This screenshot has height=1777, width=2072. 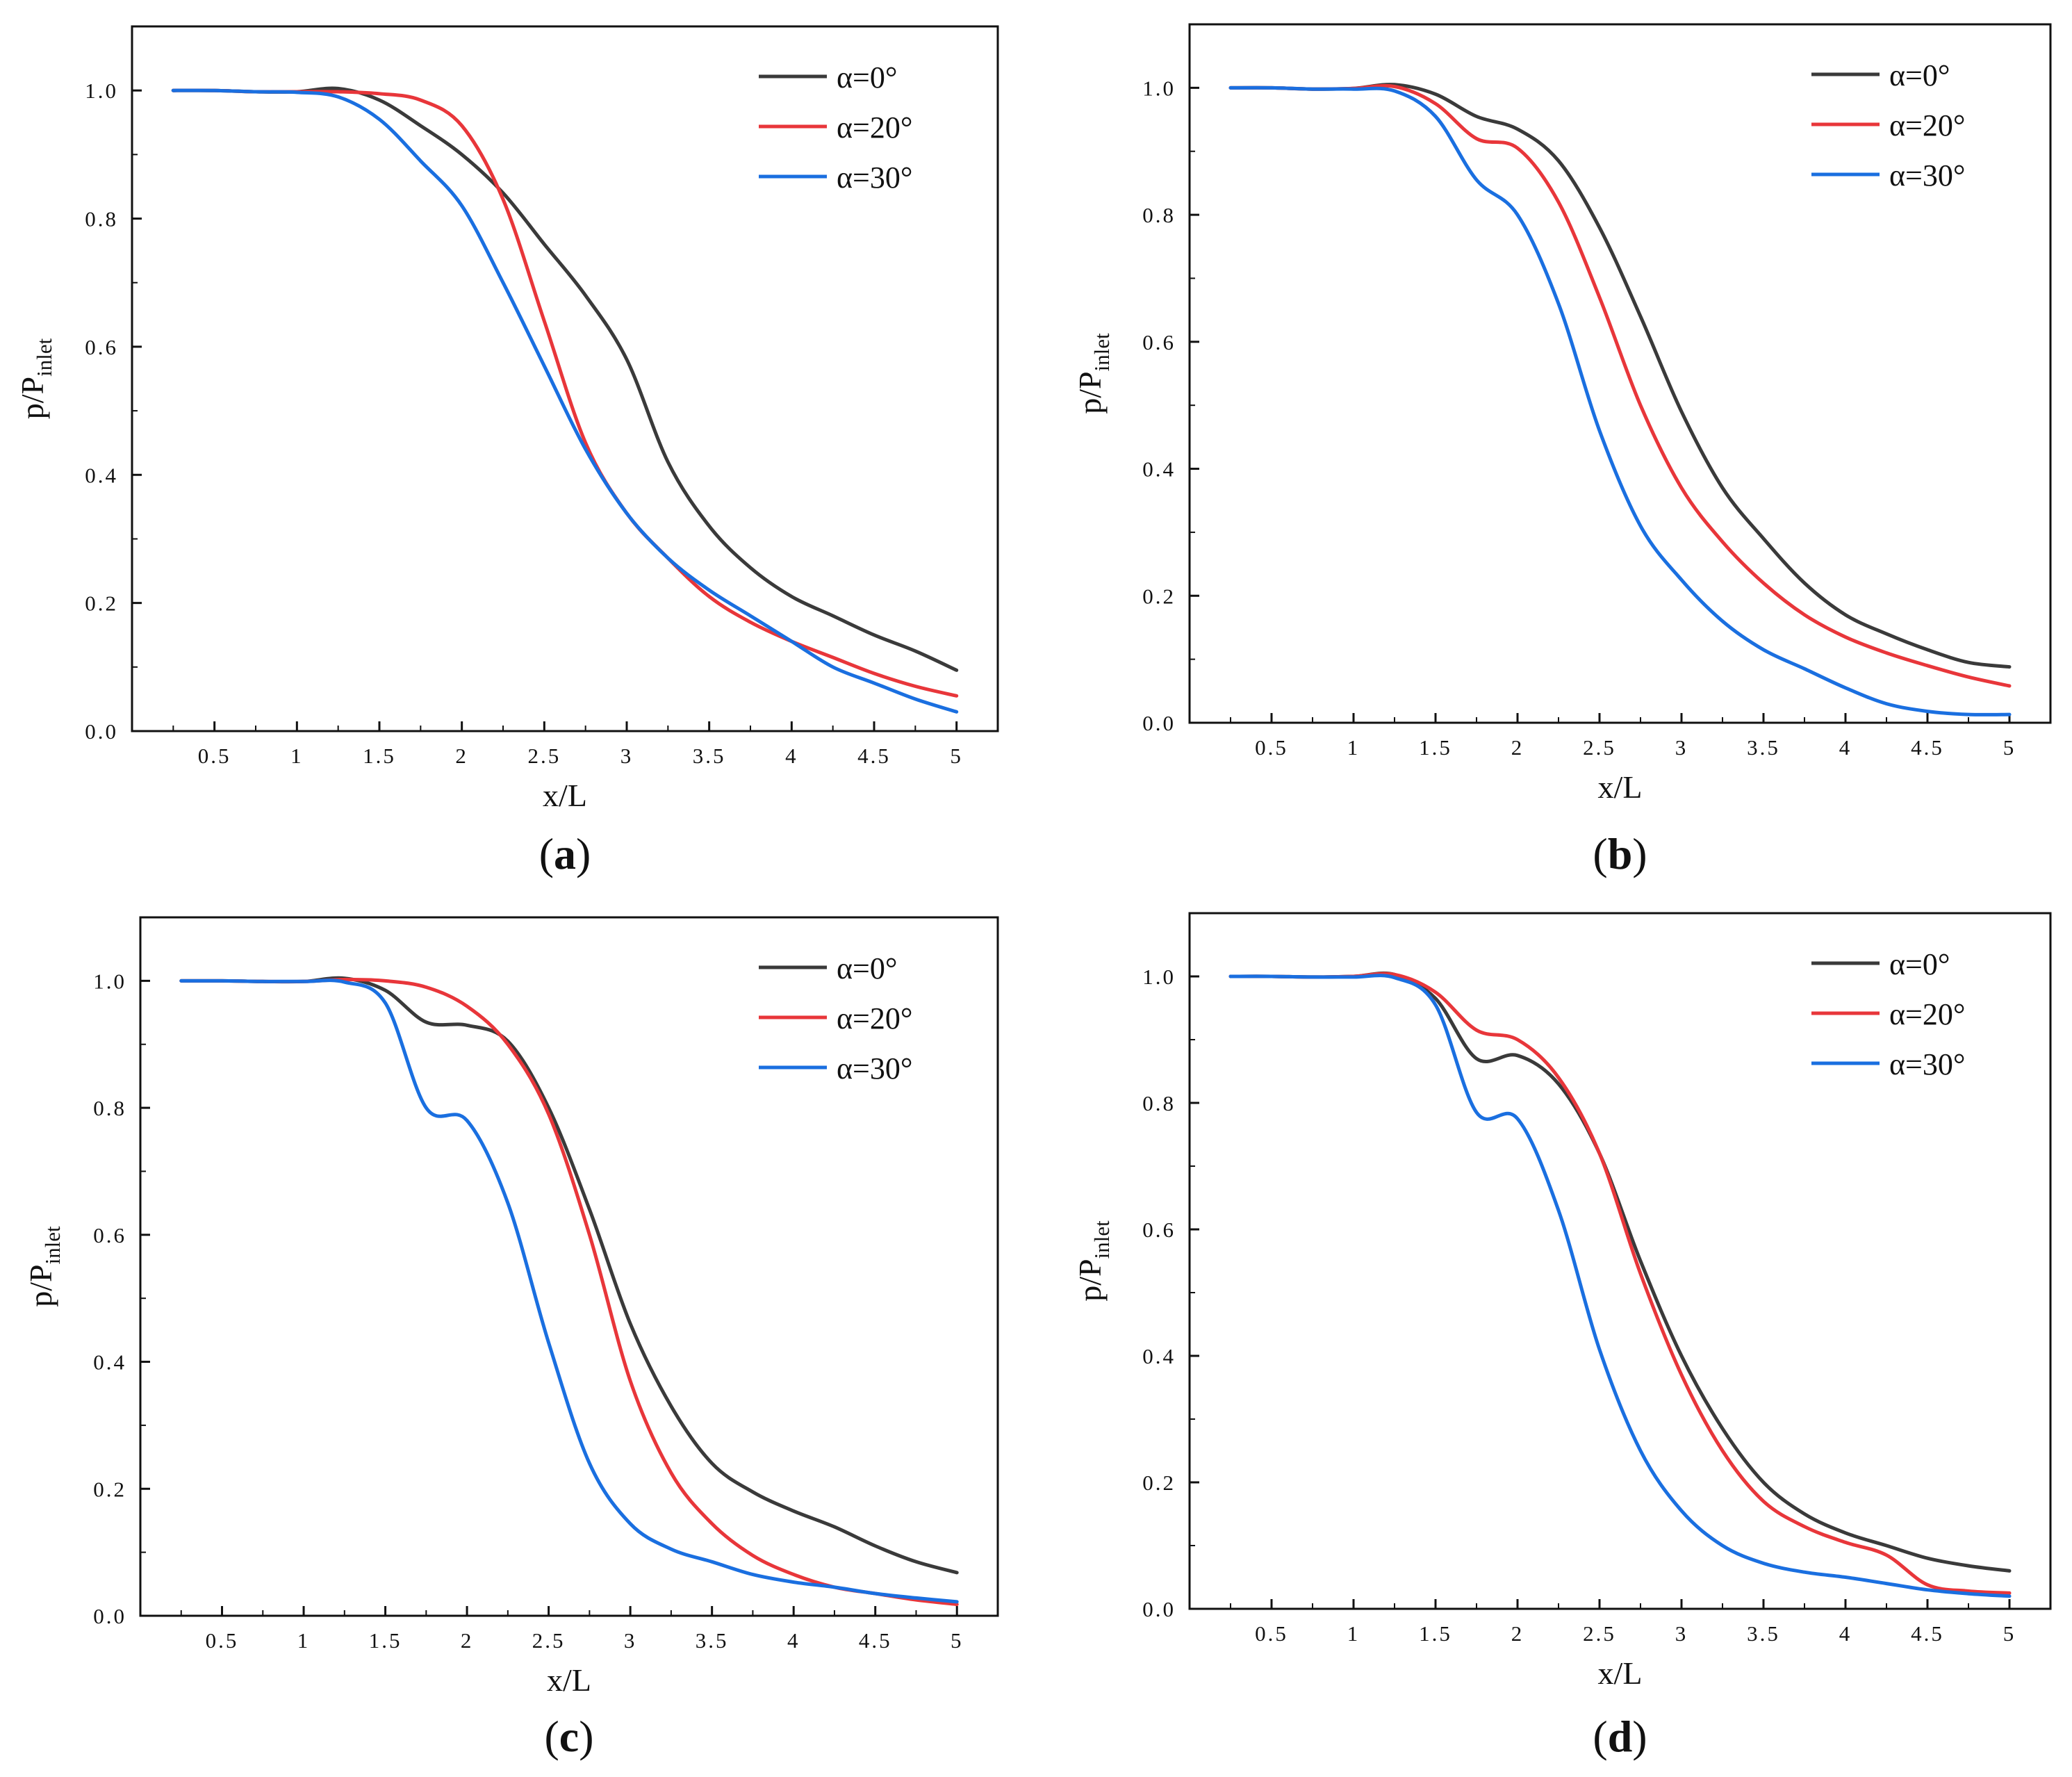 I want to click on panel-label: (a), so click(x=565, y=853).